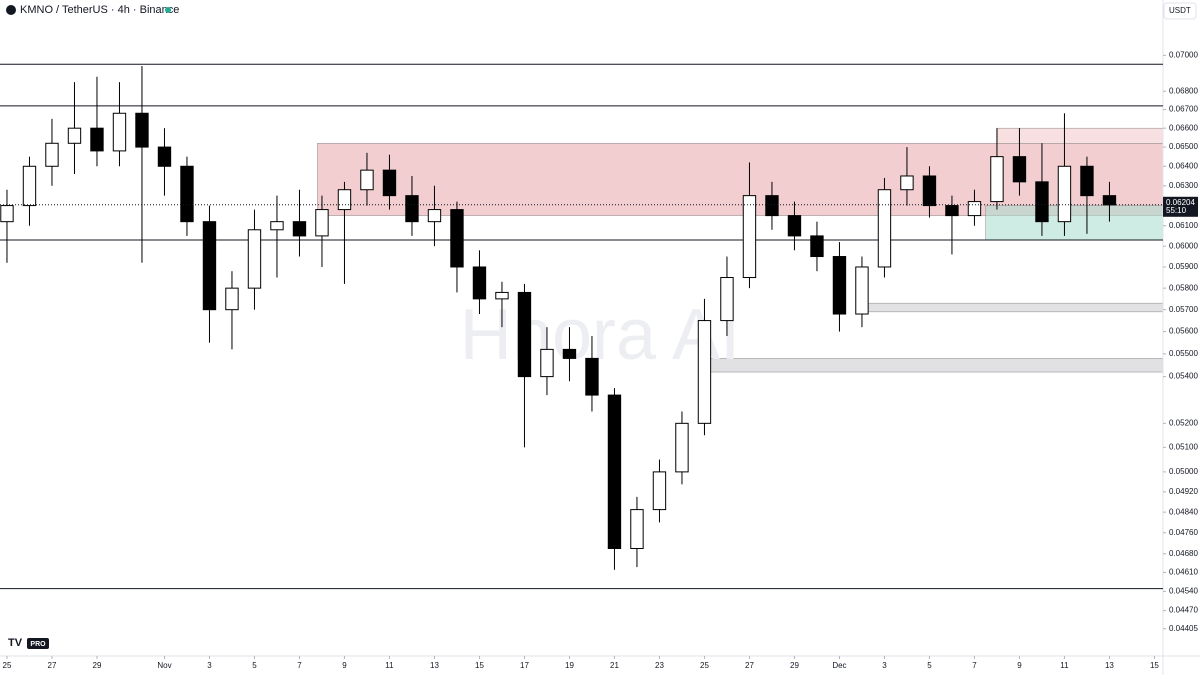 Image resolution: width=1200 pixels, height=680 pixels. Describe the element at coordinates (1183, 165) in the screenshot. I see `y-tick-label: 0.06400` at that location.